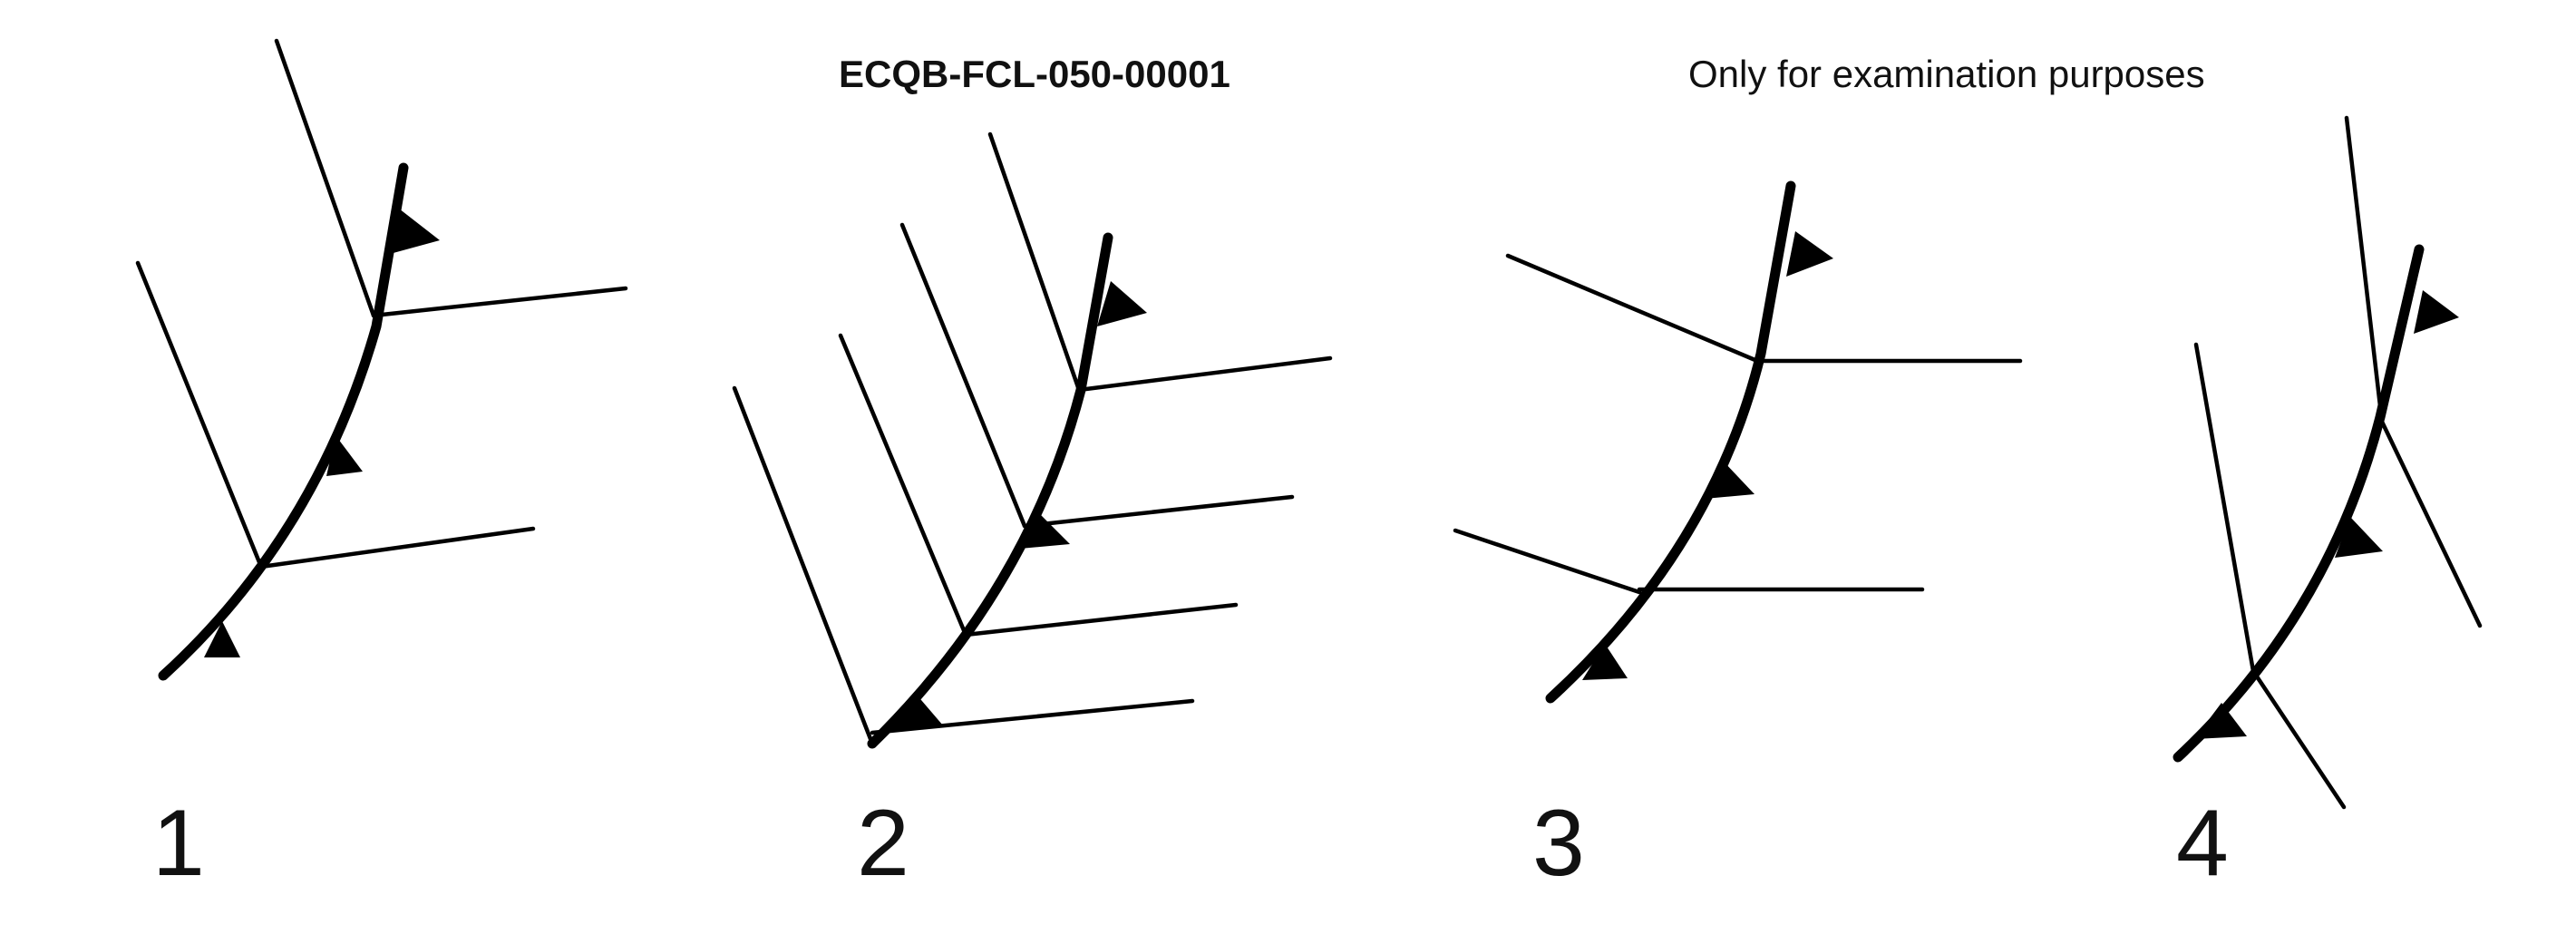  I want to click on examination-notice: Only for examination purposes, so click(1946, 74).